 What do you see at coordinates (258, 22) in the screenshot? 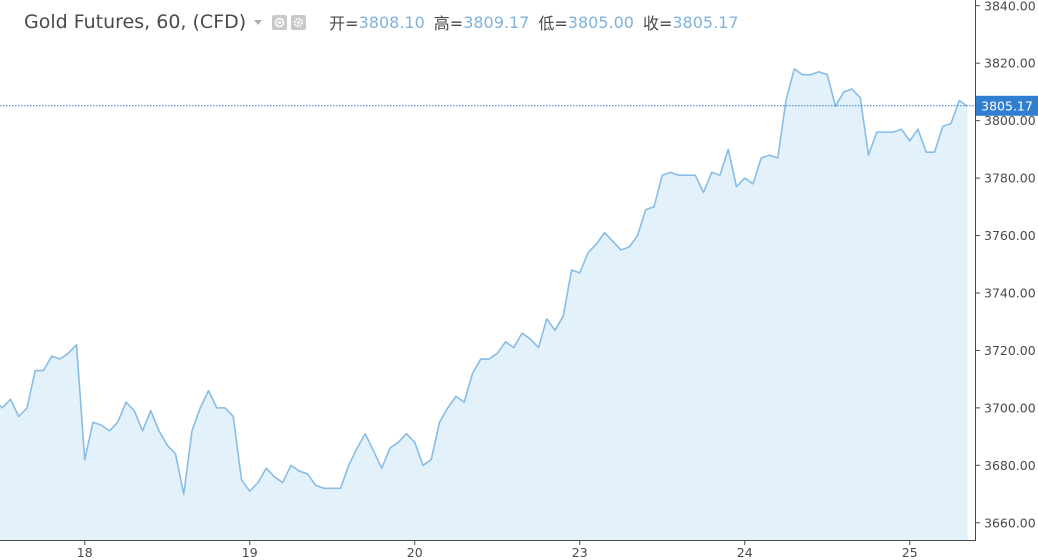
I see `chevron-down-icon` at bounding box center [258, 22].